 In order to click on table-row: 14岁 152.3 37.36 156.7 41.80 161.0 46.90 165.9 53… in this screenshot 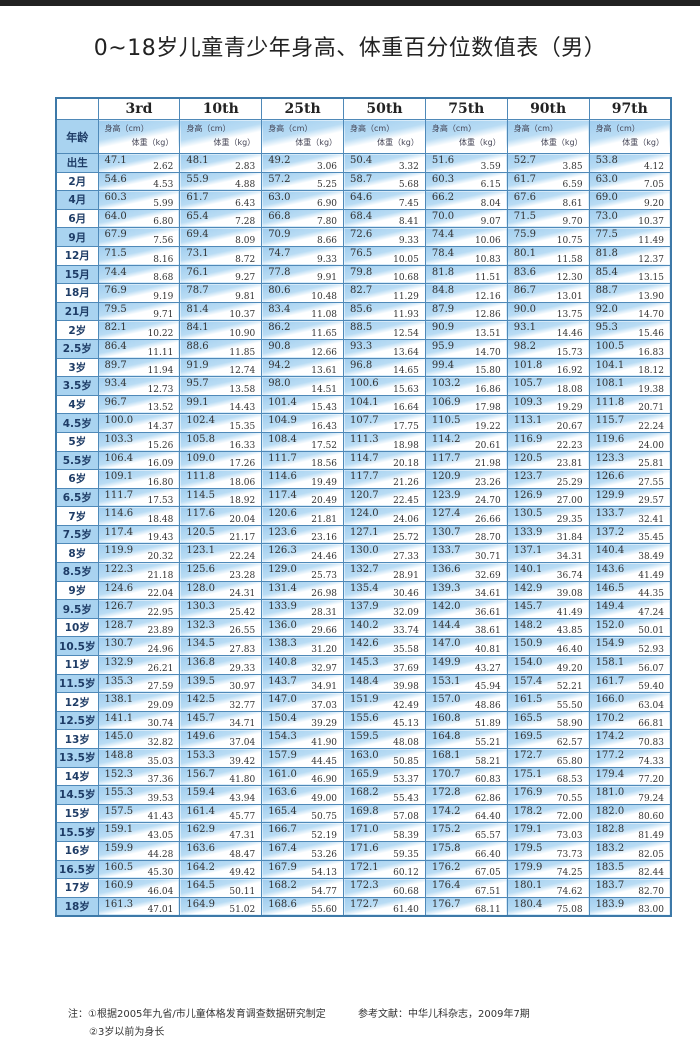, I will do `click(363, 776)`.